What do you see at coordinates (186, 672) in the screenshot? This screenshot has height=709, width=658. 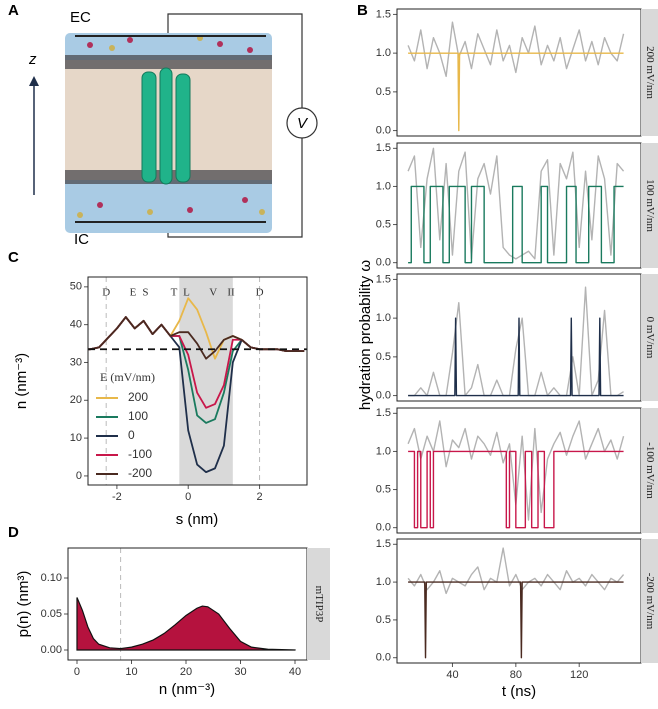 I see `x-tick-label: 20` at bounding box center [186, 672].